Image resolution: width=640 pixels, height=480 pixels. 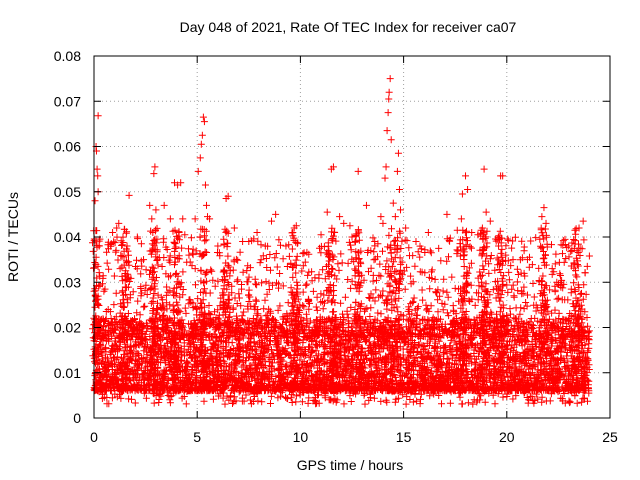 I want to click on y-tick-label: 0.04, so click(x=67, y=237).